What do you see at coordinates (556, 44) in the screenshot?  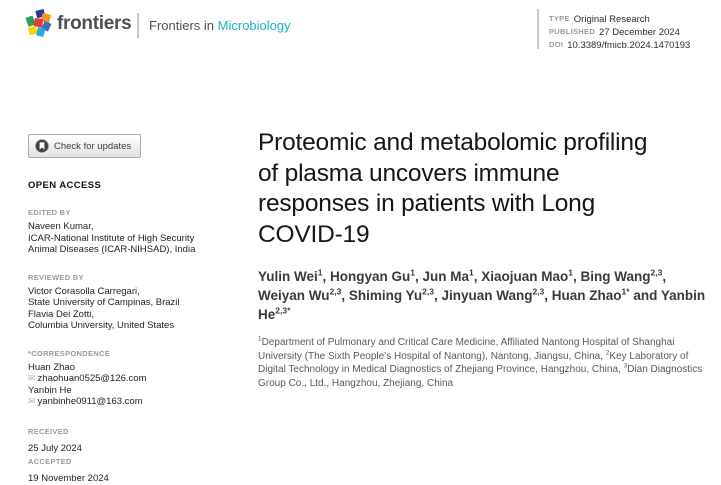 I see `meta-label: DOI` at bounding box center [556, 44].